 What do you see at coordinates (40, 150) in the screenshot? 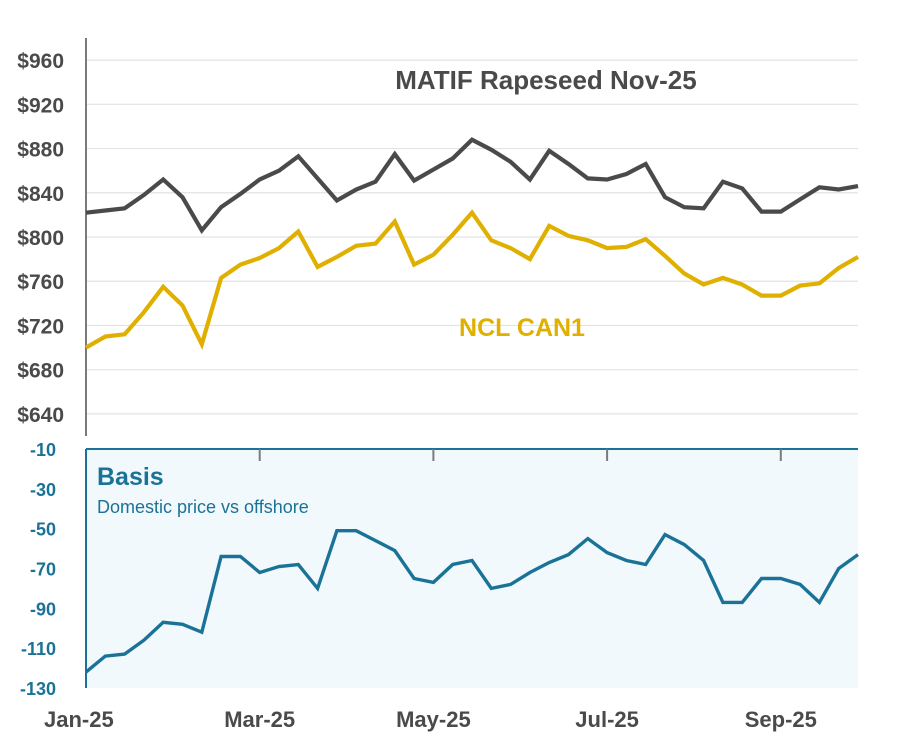
I see `top-y-tick-label: $880` at bounding box center [40, 150].